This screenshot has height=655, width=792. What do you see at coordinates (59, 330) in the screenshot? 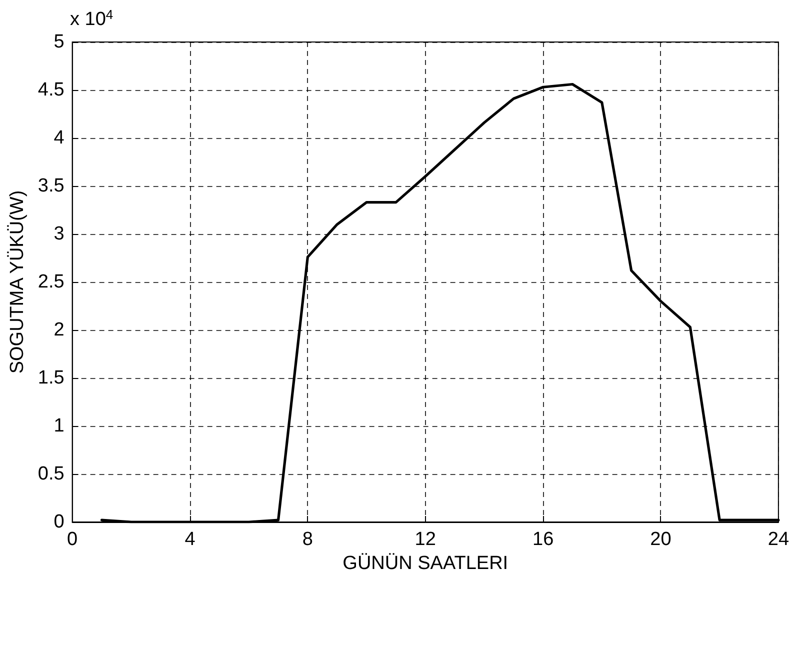
I see `y-tick-label: 2` at bounding box center [59, 330].